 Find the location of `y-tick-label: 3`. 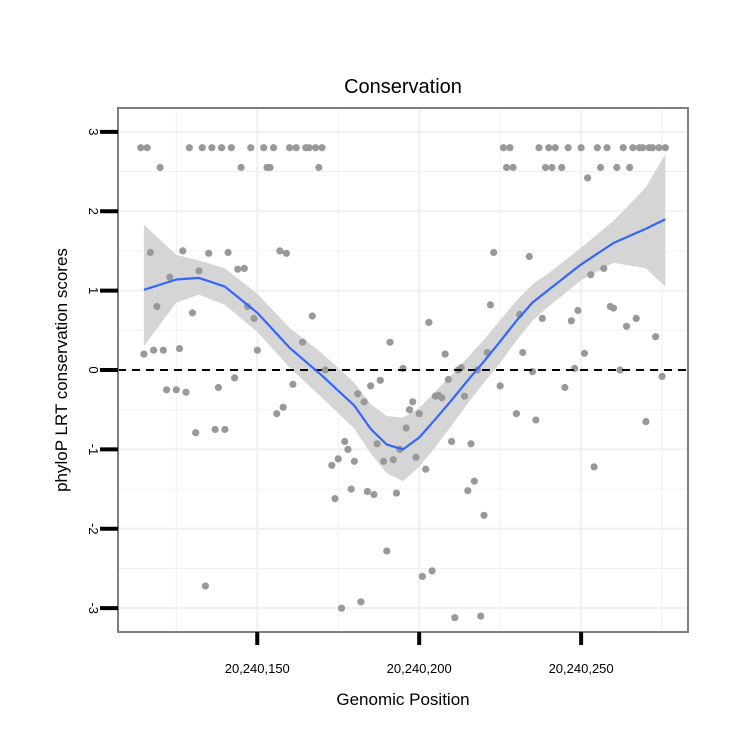

y-tick-label: 3 is located at coordinates (93, 131).